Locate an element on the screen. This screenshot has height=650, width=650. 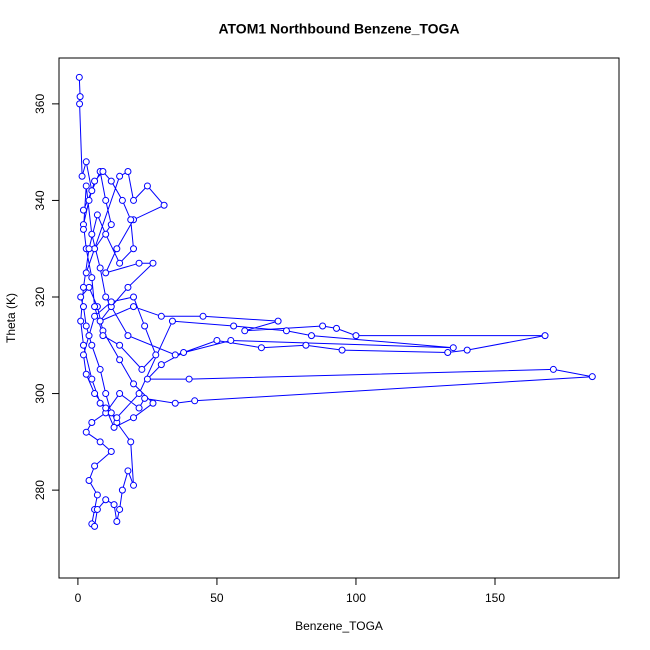
x-tick-label: 50 is located at coordinates (217, 598).